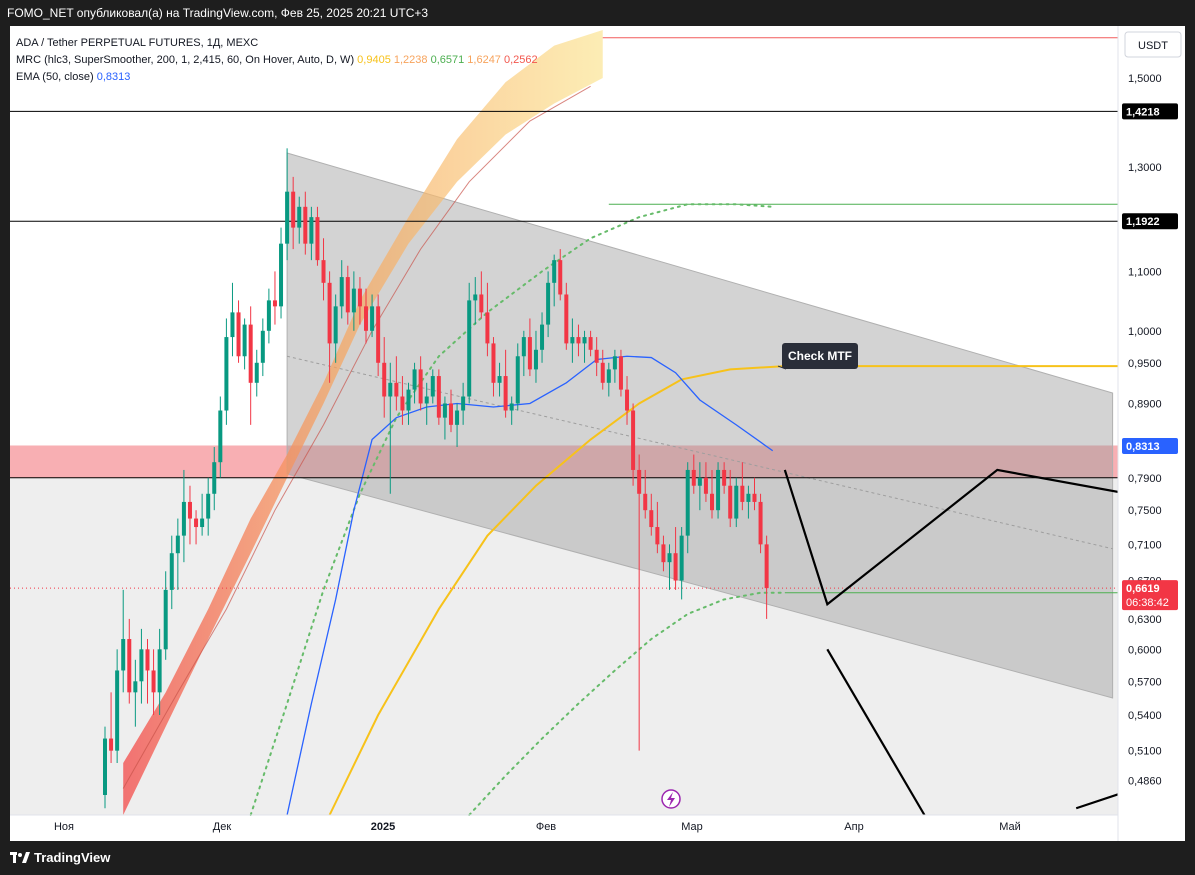  What do you see at coordinates (137, 43) in the screenshot?
I see `legend-symbol: ADA / Tether PERPETUAL FUTURES, 1Д, MEXC` at bounding box center [137, 43].